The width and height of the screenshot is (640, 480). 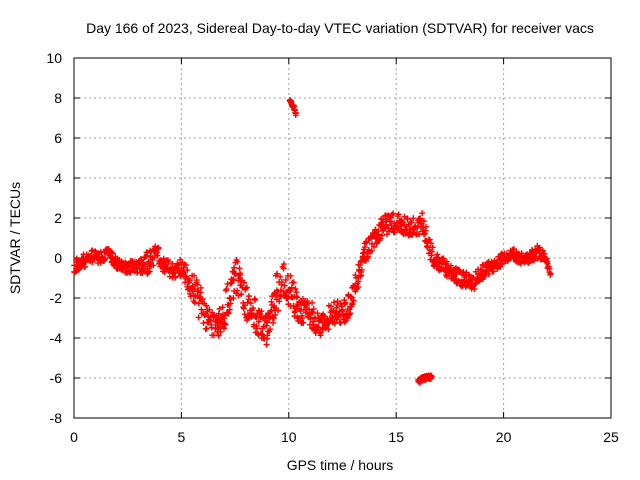 I want to click on y-tick-label: 2, so click(x=58, y=218).